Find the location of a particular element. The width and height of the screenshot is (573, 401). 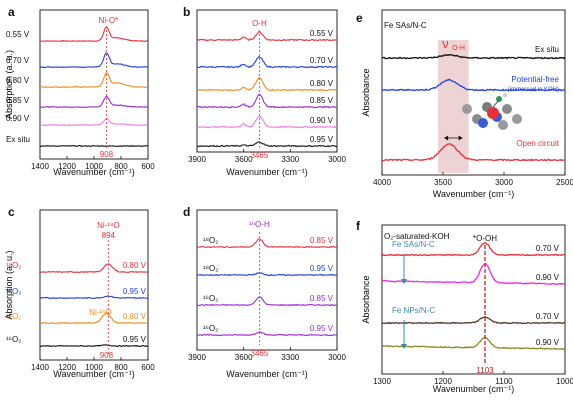

panel-a-xtick-label: 600 is located at coordinates (148, 166).